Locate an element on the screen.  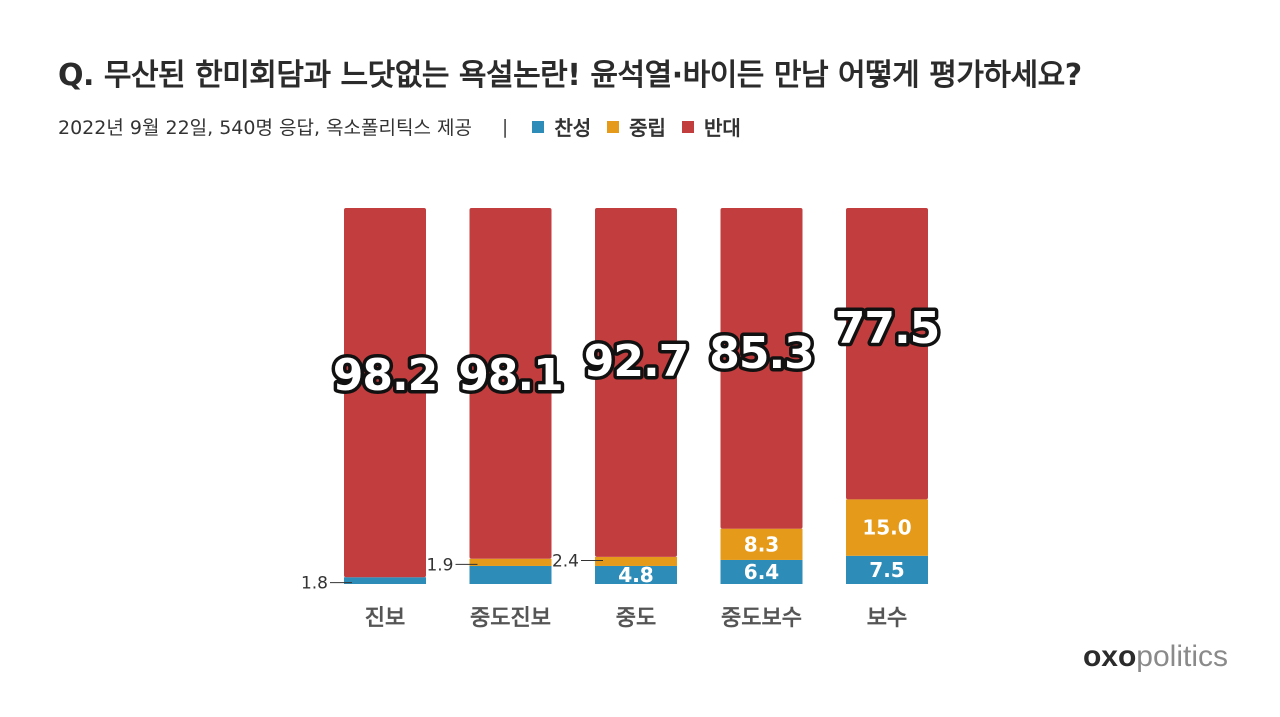
data-label-approve: 4.8 is located at coordinates (635, 575).